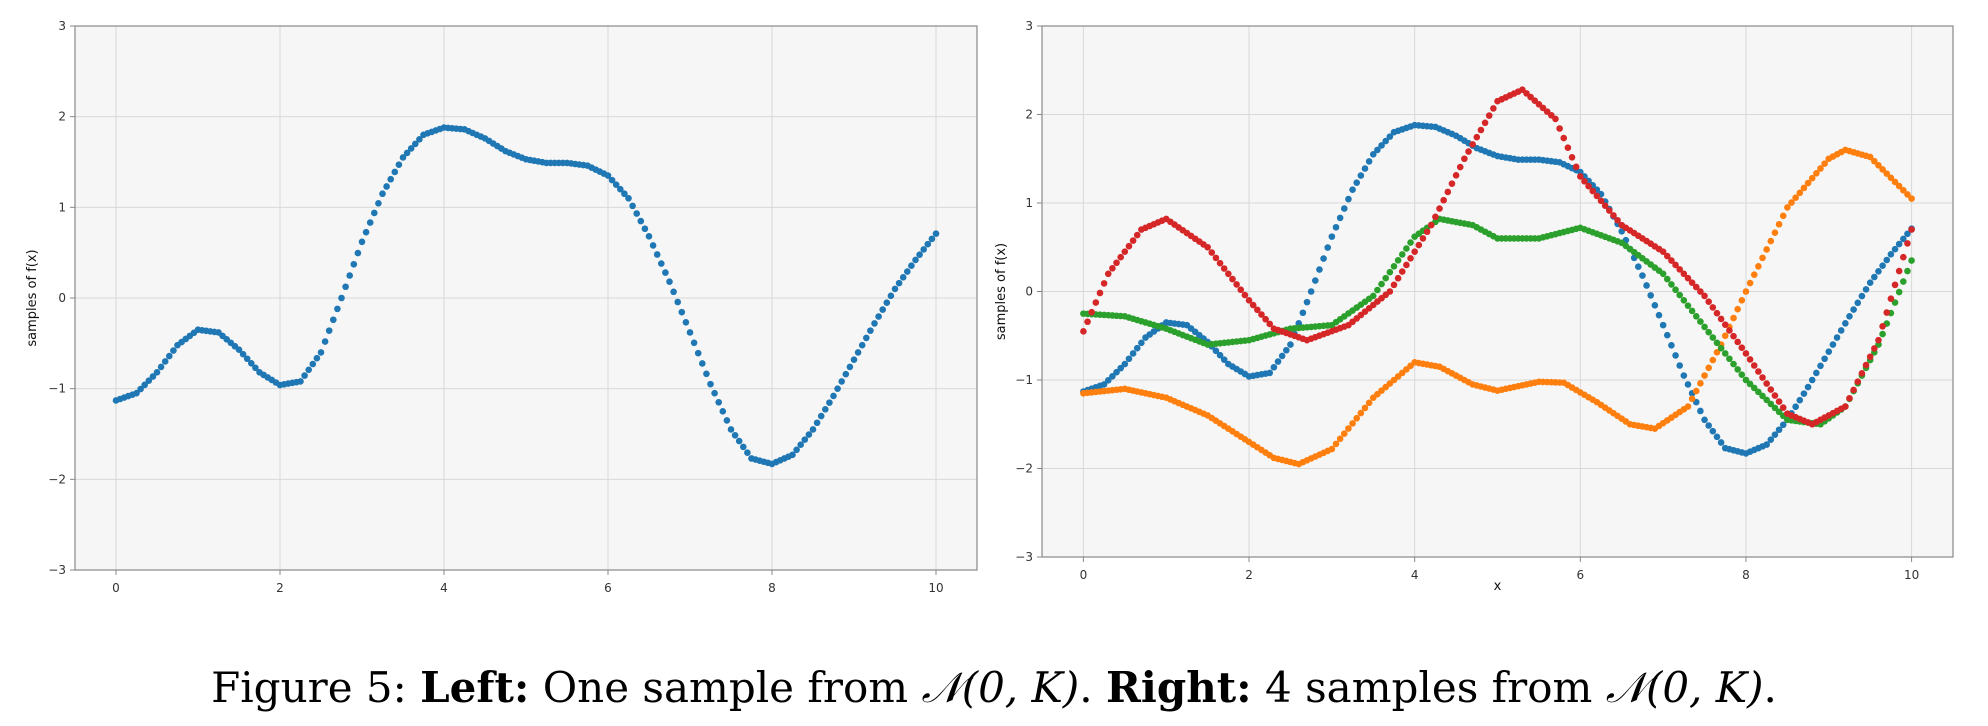  I want to click on x-tick-label: 0, so click(116, 588).